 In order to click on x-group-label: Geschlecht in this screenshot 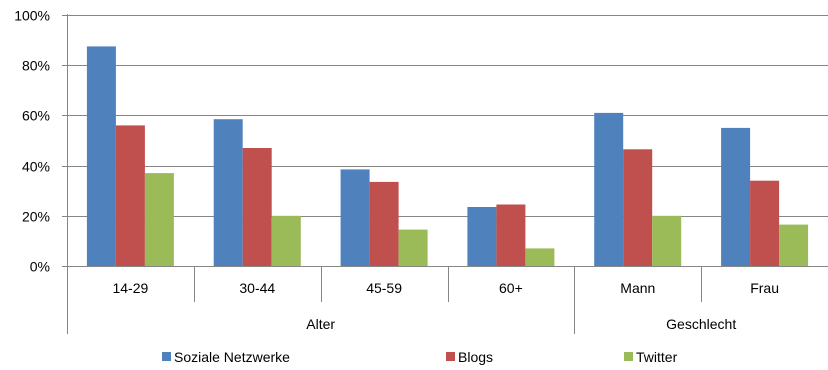, I will do `click(701, 324)`.